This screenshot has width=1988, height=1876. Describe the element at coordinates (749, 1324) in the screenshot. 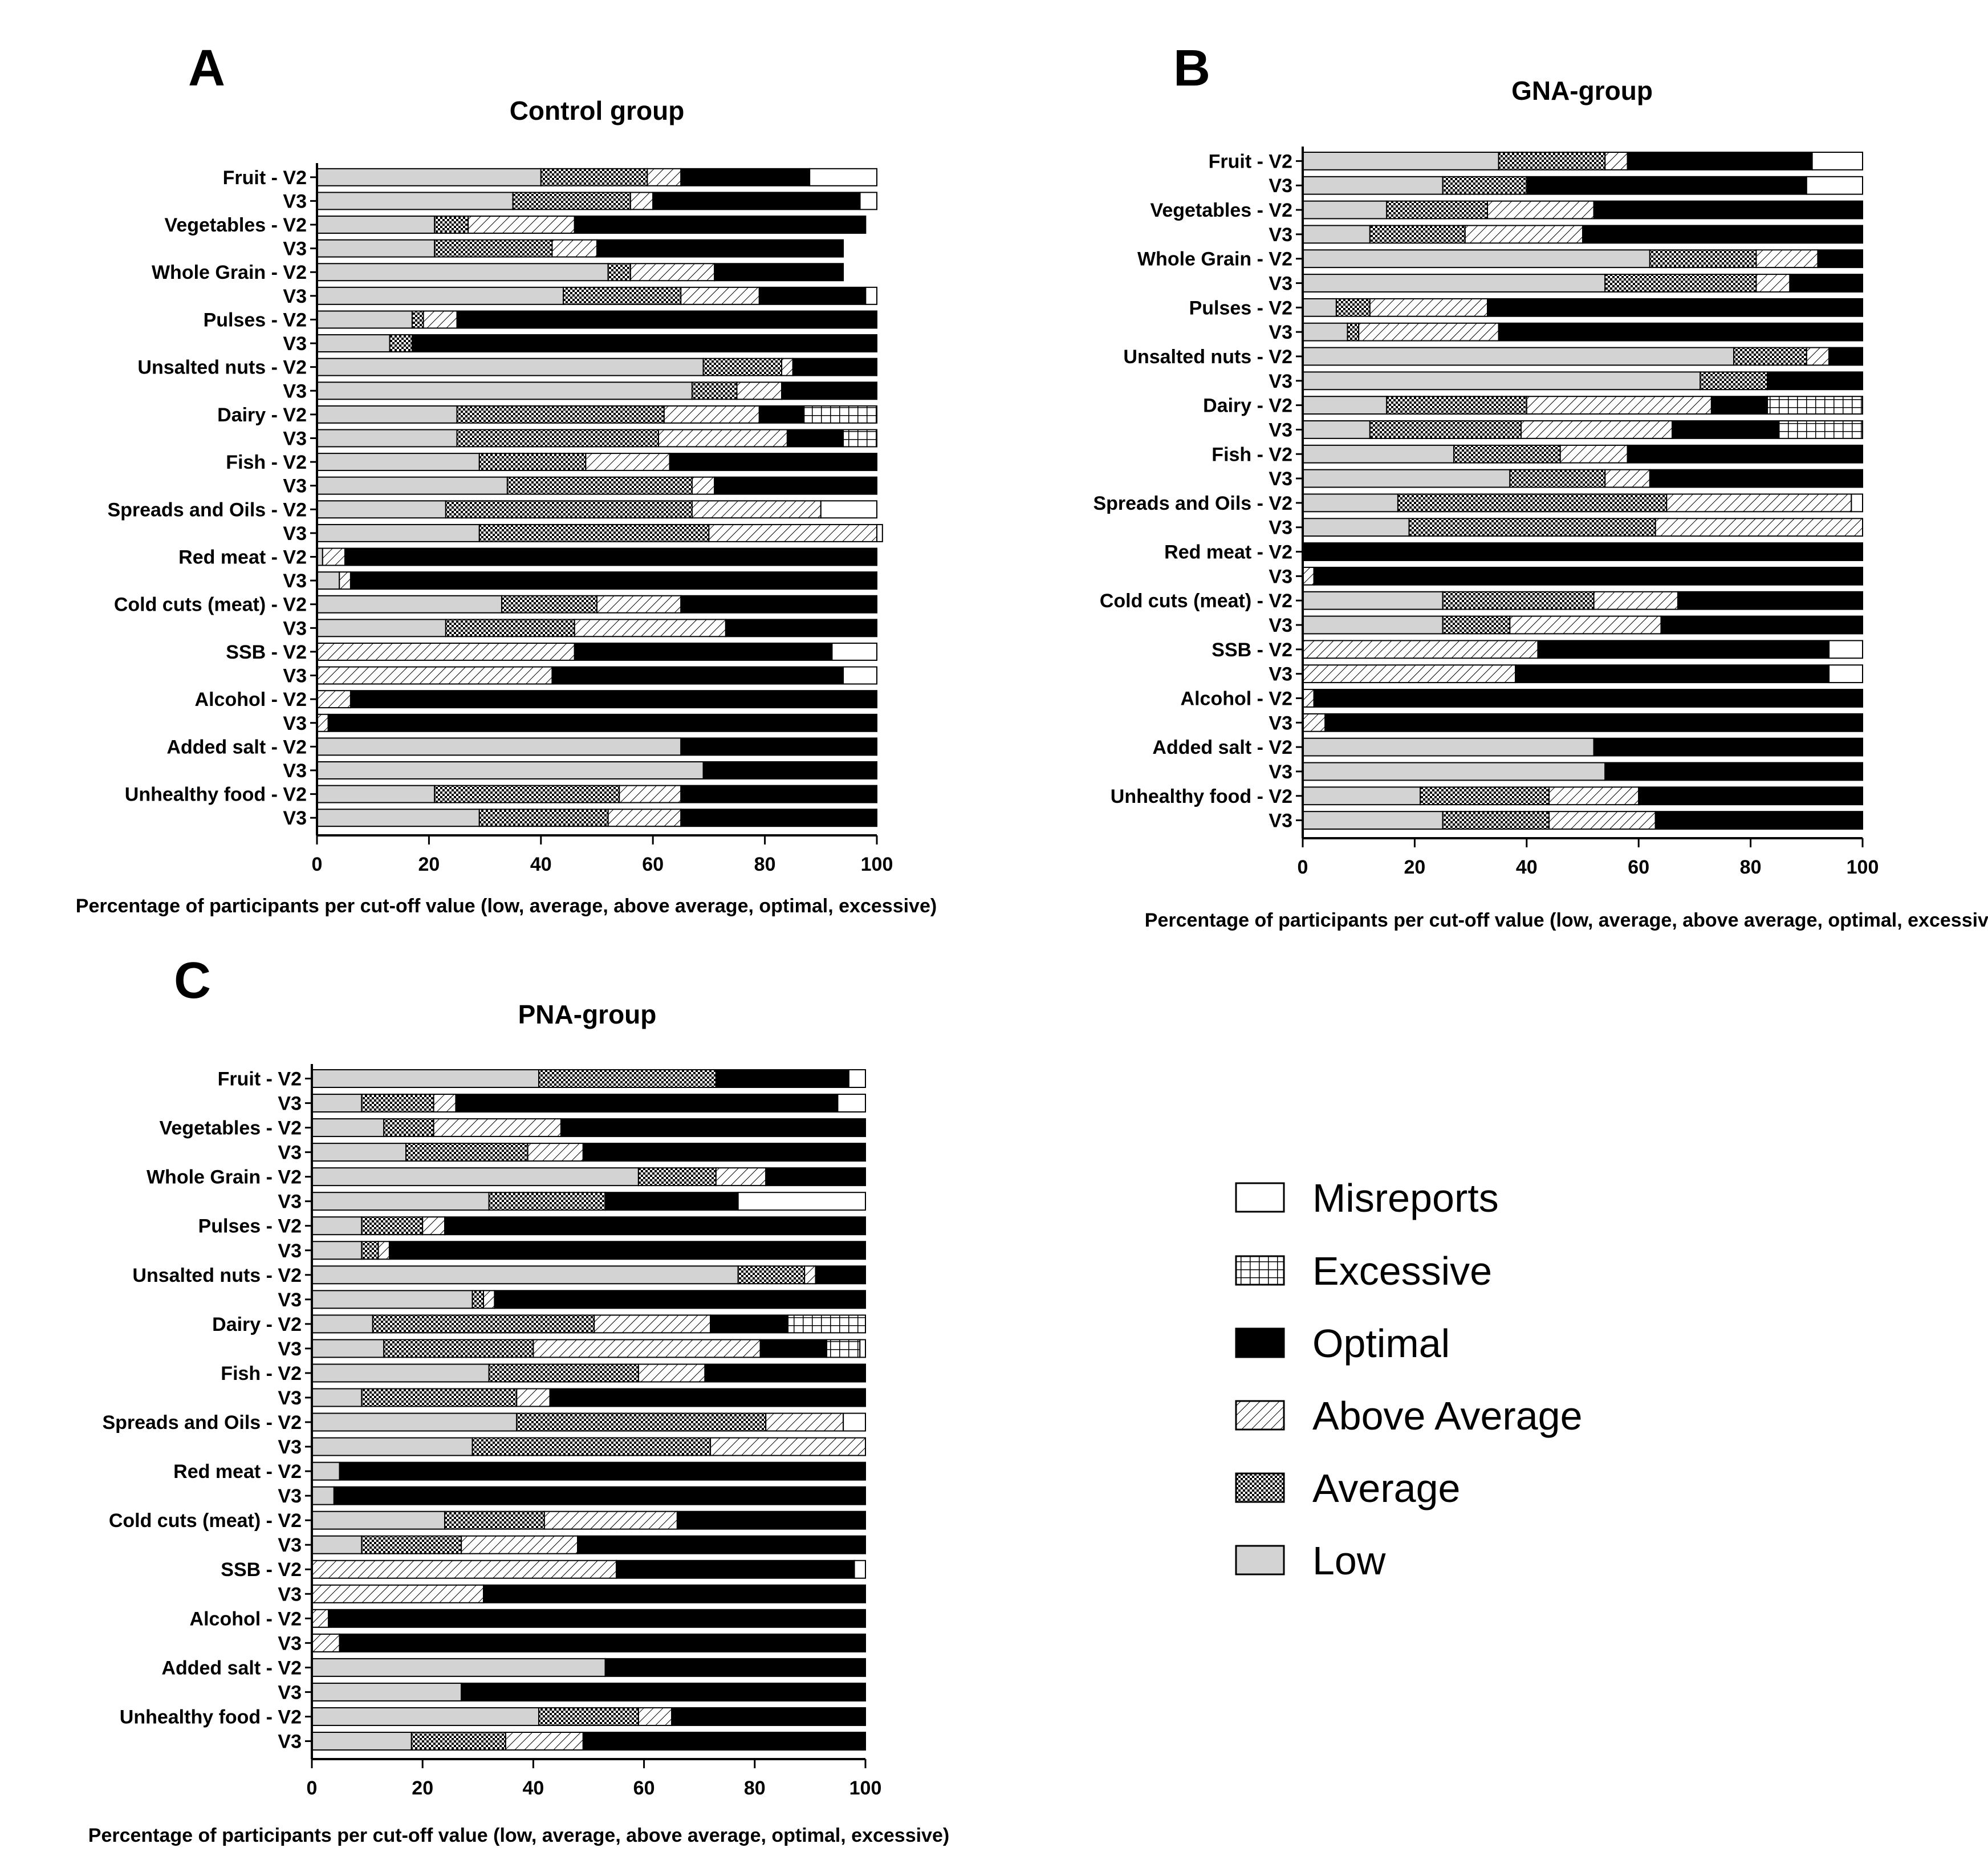

I see `bar-segment-c-10-optimal` at that location.